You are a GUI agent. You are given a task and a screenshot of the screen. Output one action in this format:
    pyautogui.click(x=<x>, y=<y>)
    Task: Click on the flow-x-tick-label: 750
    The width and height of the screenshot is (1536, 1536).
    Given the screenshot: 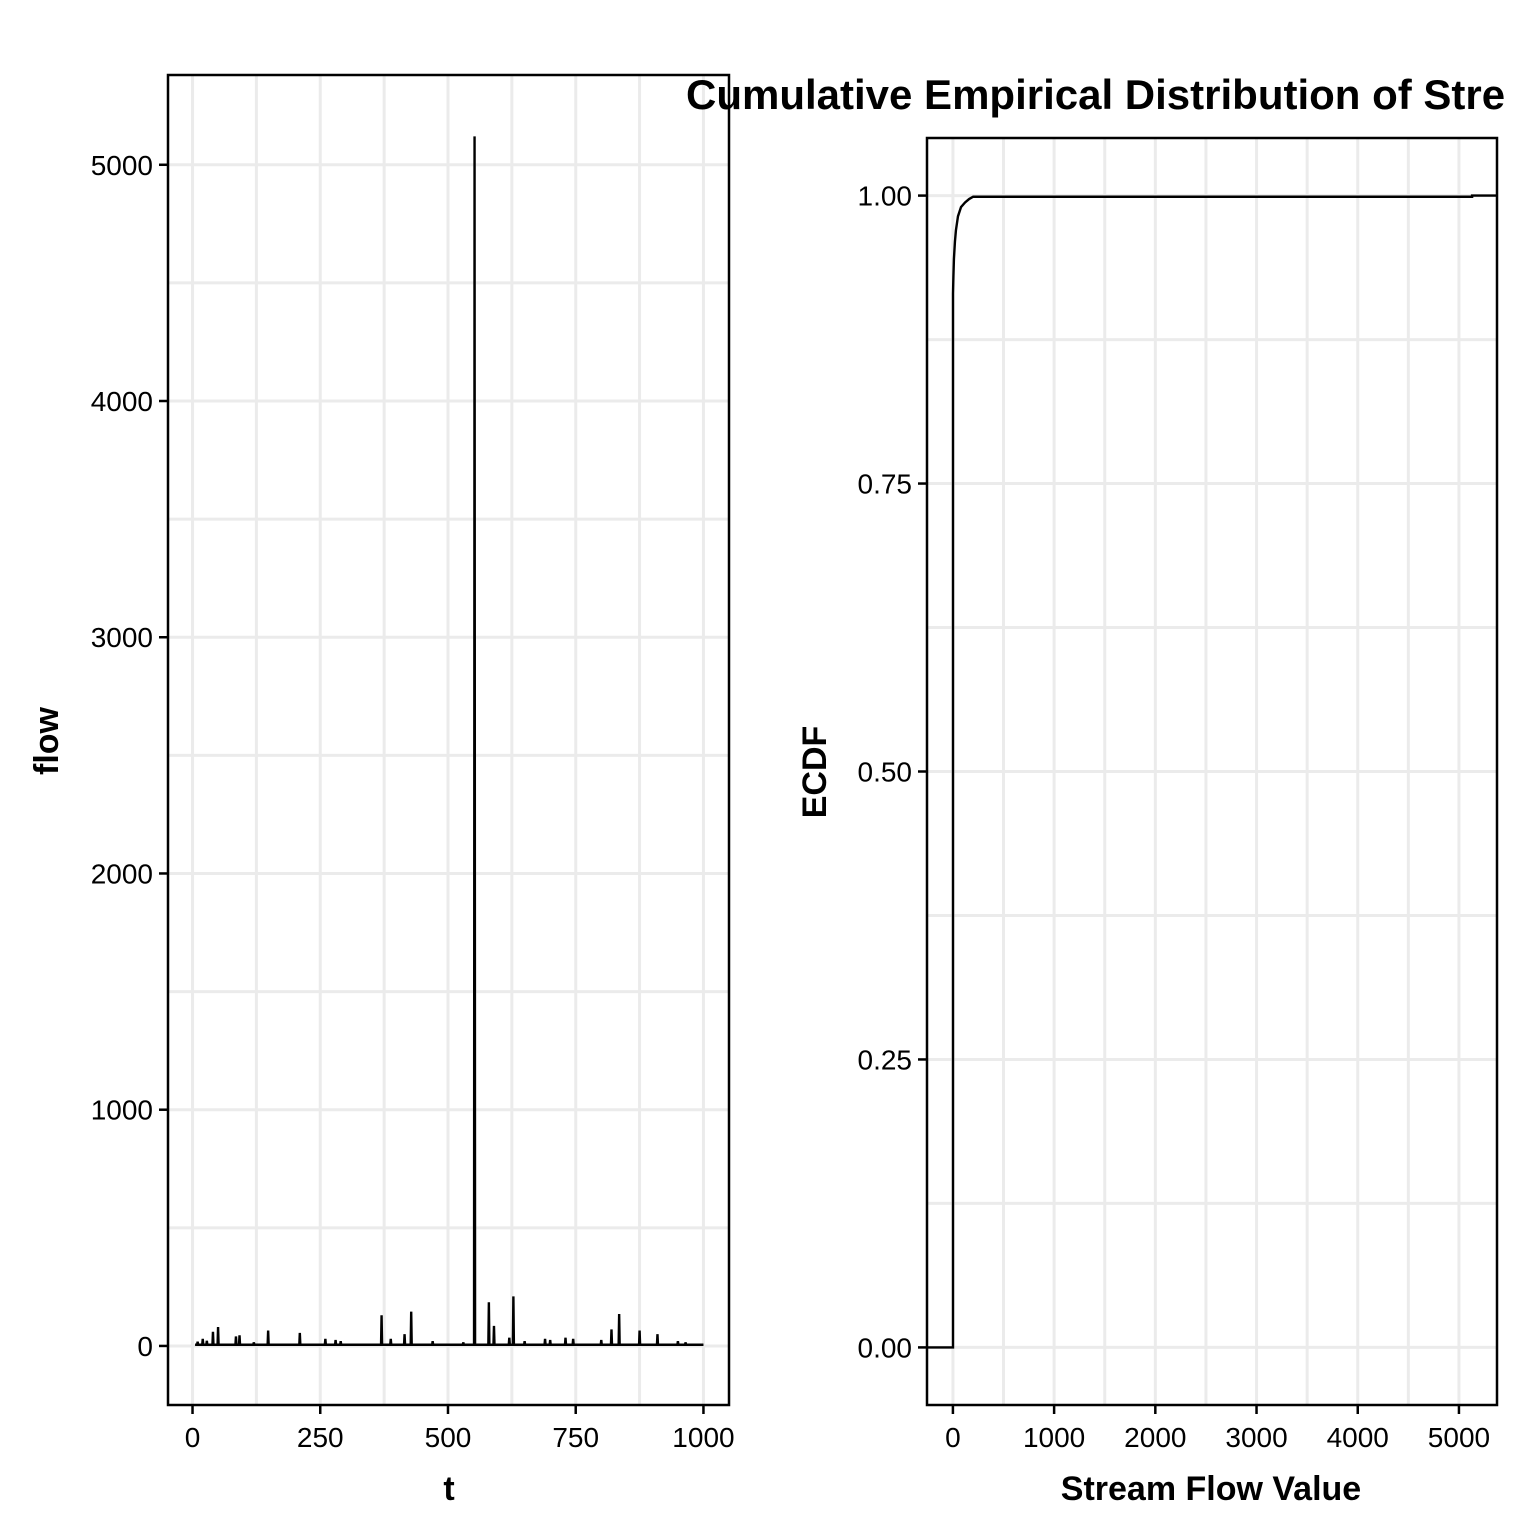 What is the action you would take?
    pyautogui.click(x=575, y=1437)
    